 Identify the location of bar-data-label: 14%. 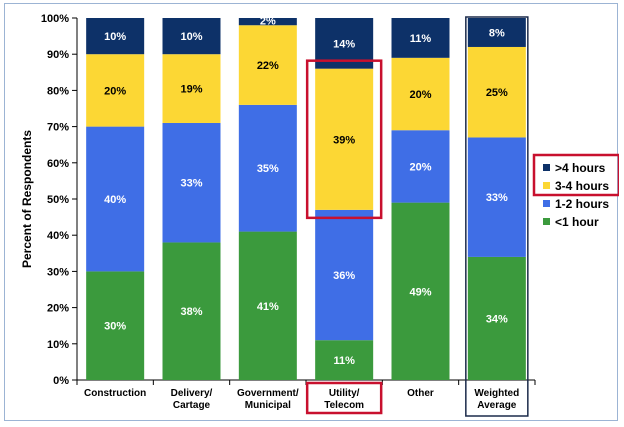
(344, 44).